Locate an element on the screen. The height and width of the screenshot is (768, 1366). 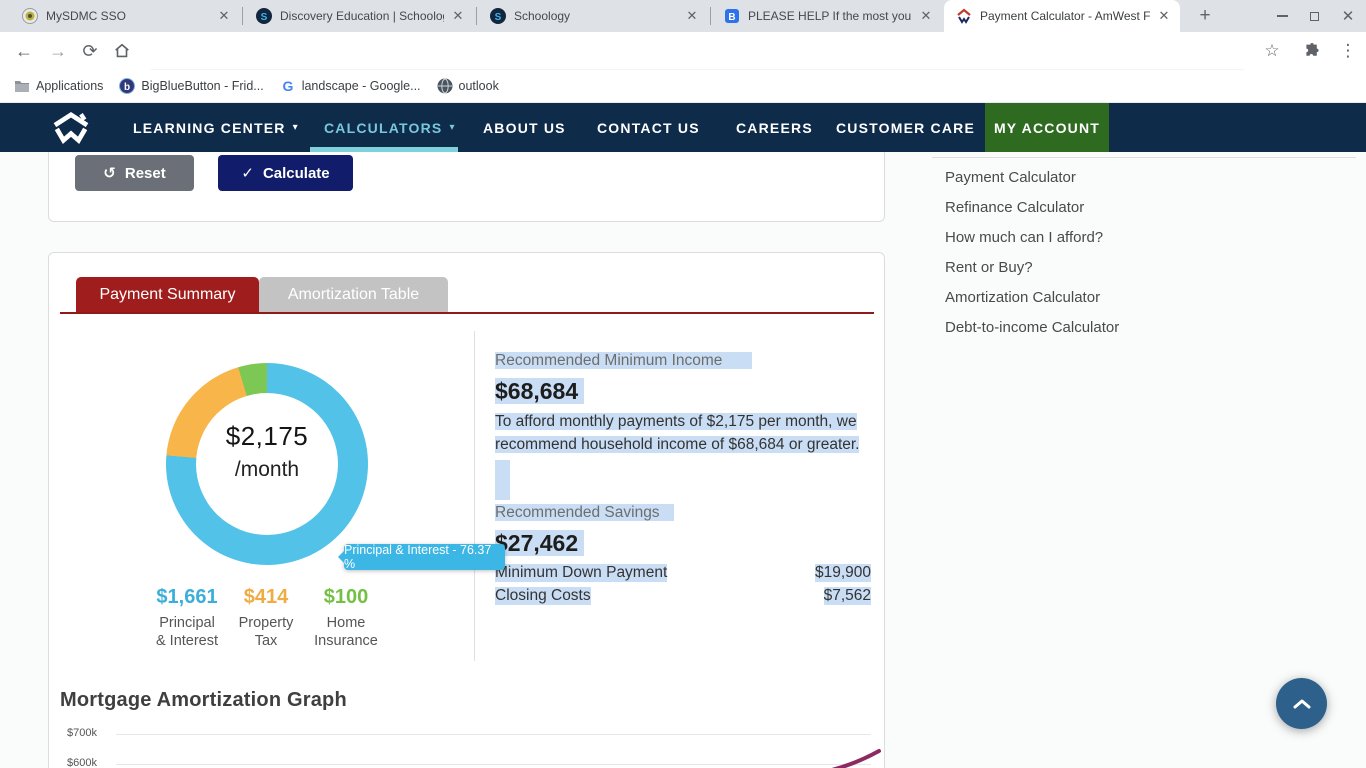
tab-title: Payment Calculator - AmWest F is located at coordinates (1065, 16).